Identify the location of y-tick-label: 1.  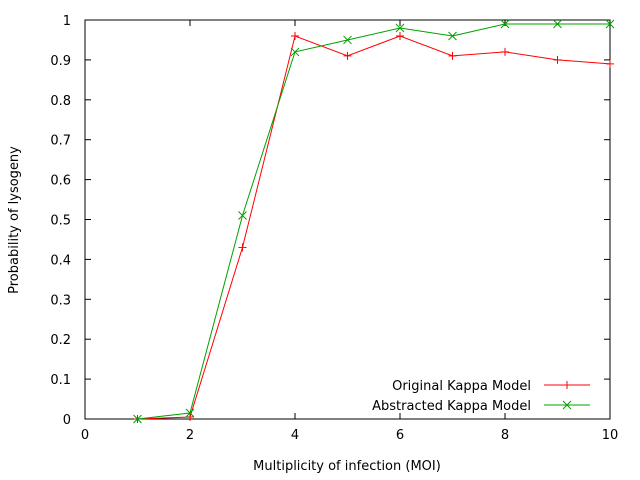
(67, 21).